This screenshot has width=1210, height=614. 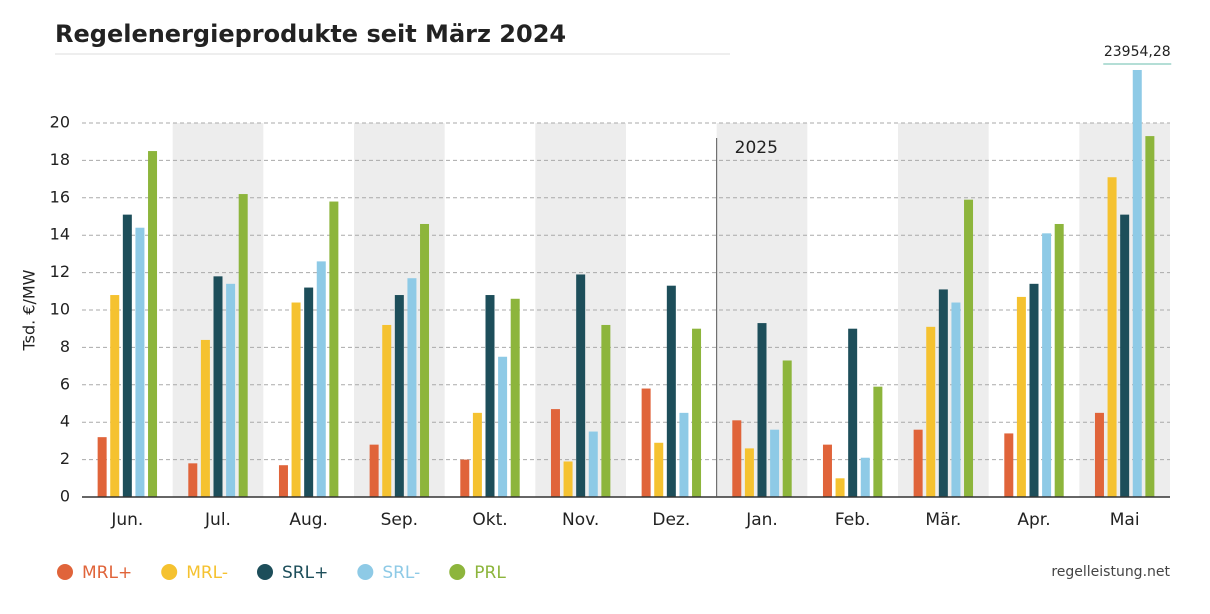 I want to click on source: regelleistung.net, so click(x=1110, y=572).